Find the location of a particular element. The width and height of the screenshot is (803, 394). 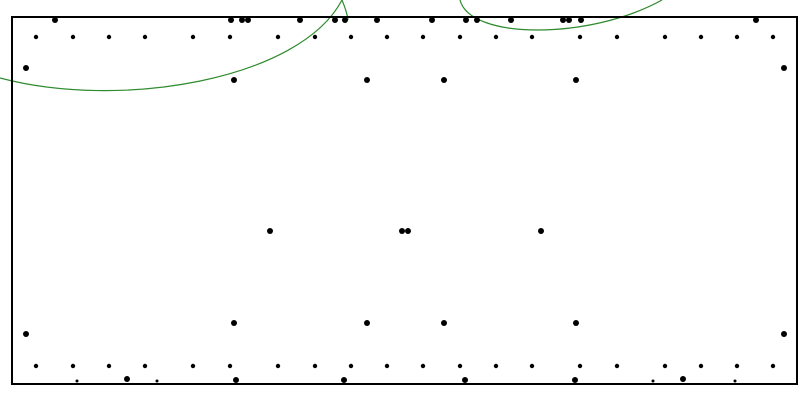

left-arc-curve is located at coordinates (171, 46).